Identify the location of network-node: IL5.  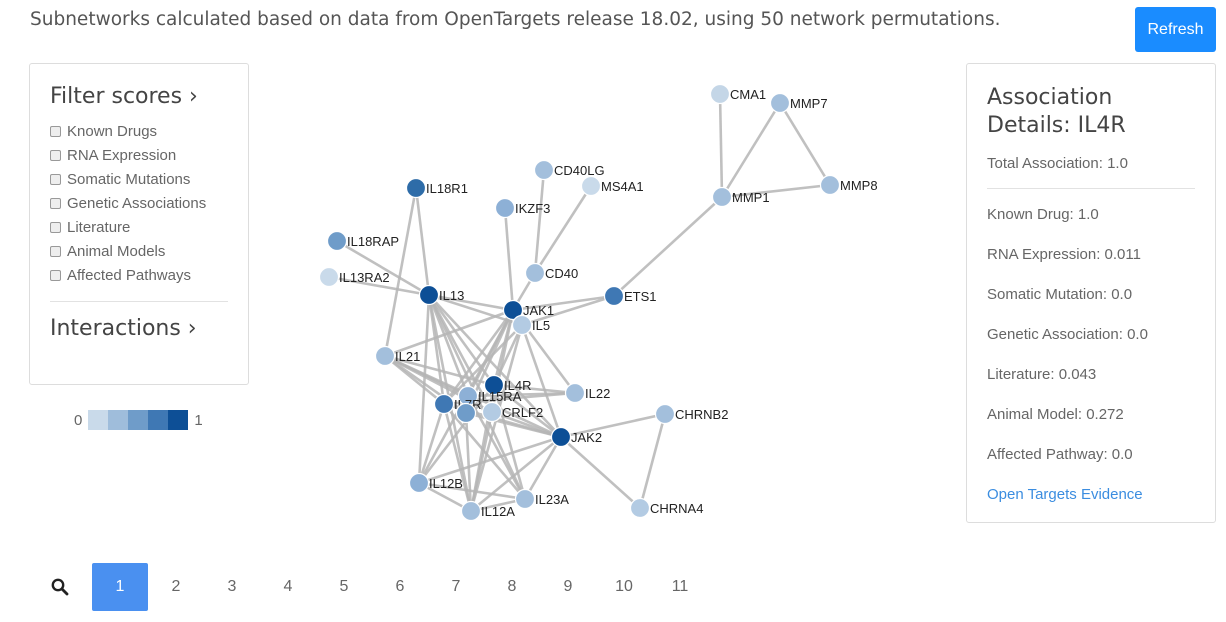
(531, 325).